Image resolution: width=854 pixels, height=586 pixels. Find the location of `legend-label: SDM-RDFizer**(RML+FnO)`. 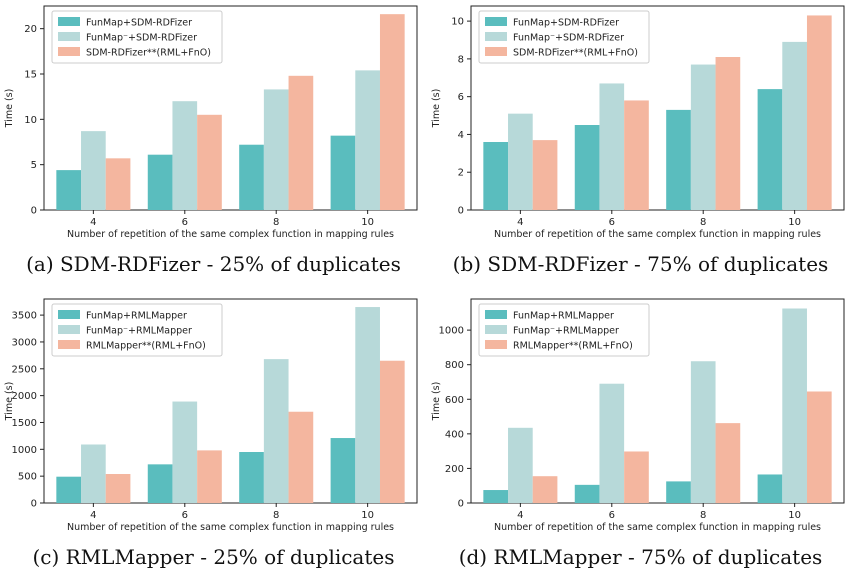

legend-label: SDM-RDFizer**(RML+FnO) is located at coordinates (148, 53).